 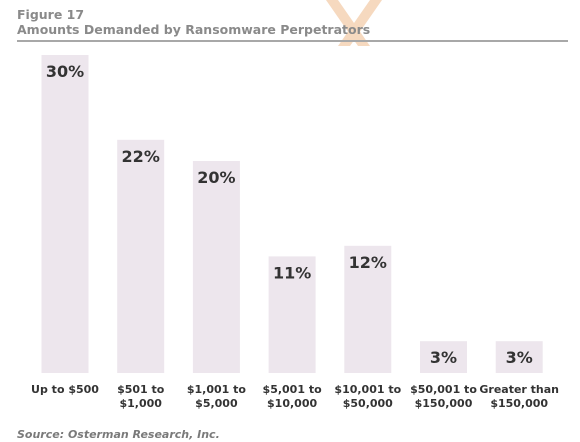 What do you see at coordinates (354, 23) in the screenshot?
I see `watermark-logo-icon` at bounding box center [354, 23].